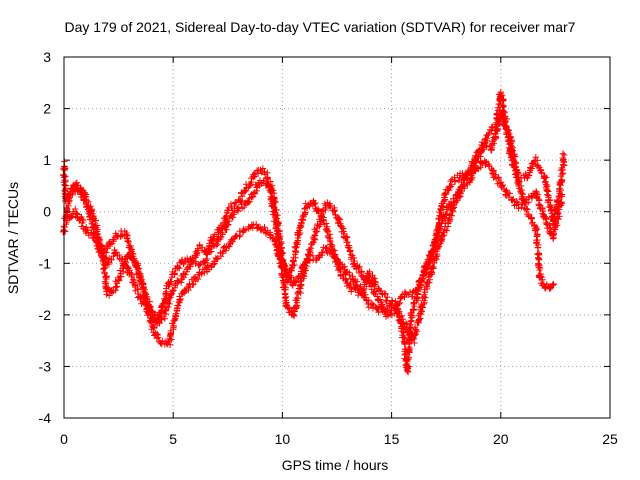  I want to click on x-tick-labels: 0 5 10 15 20 25, so click(339, 439).